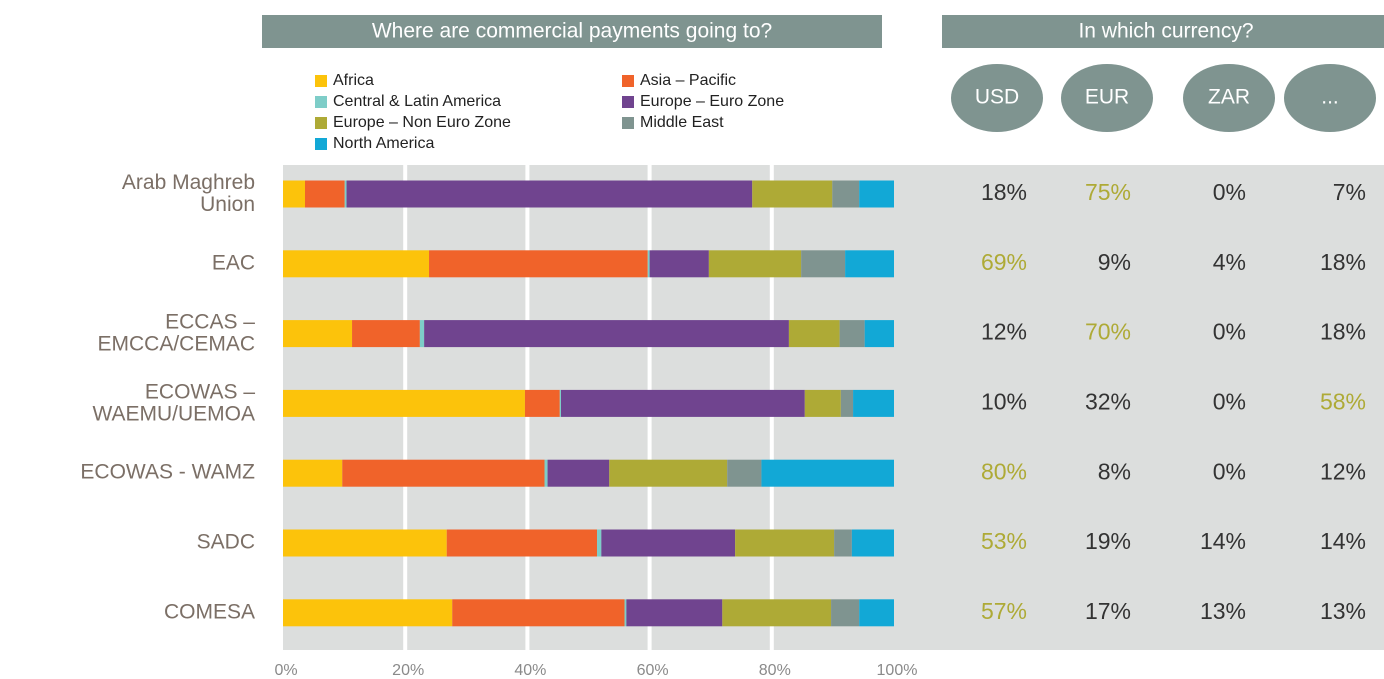 This screenshot has width=1384, height=679. Describe the element at coordinates (167, 472) in the screenshot. I see `category-label: ECOWAS - WAMZ` at that location.